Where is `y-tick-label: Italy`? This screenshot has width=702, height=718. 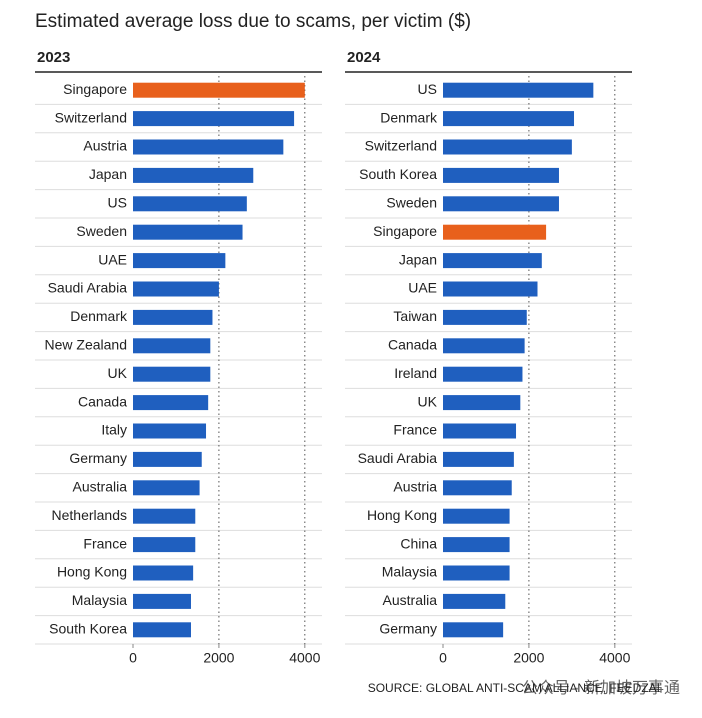
y-tick-label: Italy is located at coordinates (114, 430).